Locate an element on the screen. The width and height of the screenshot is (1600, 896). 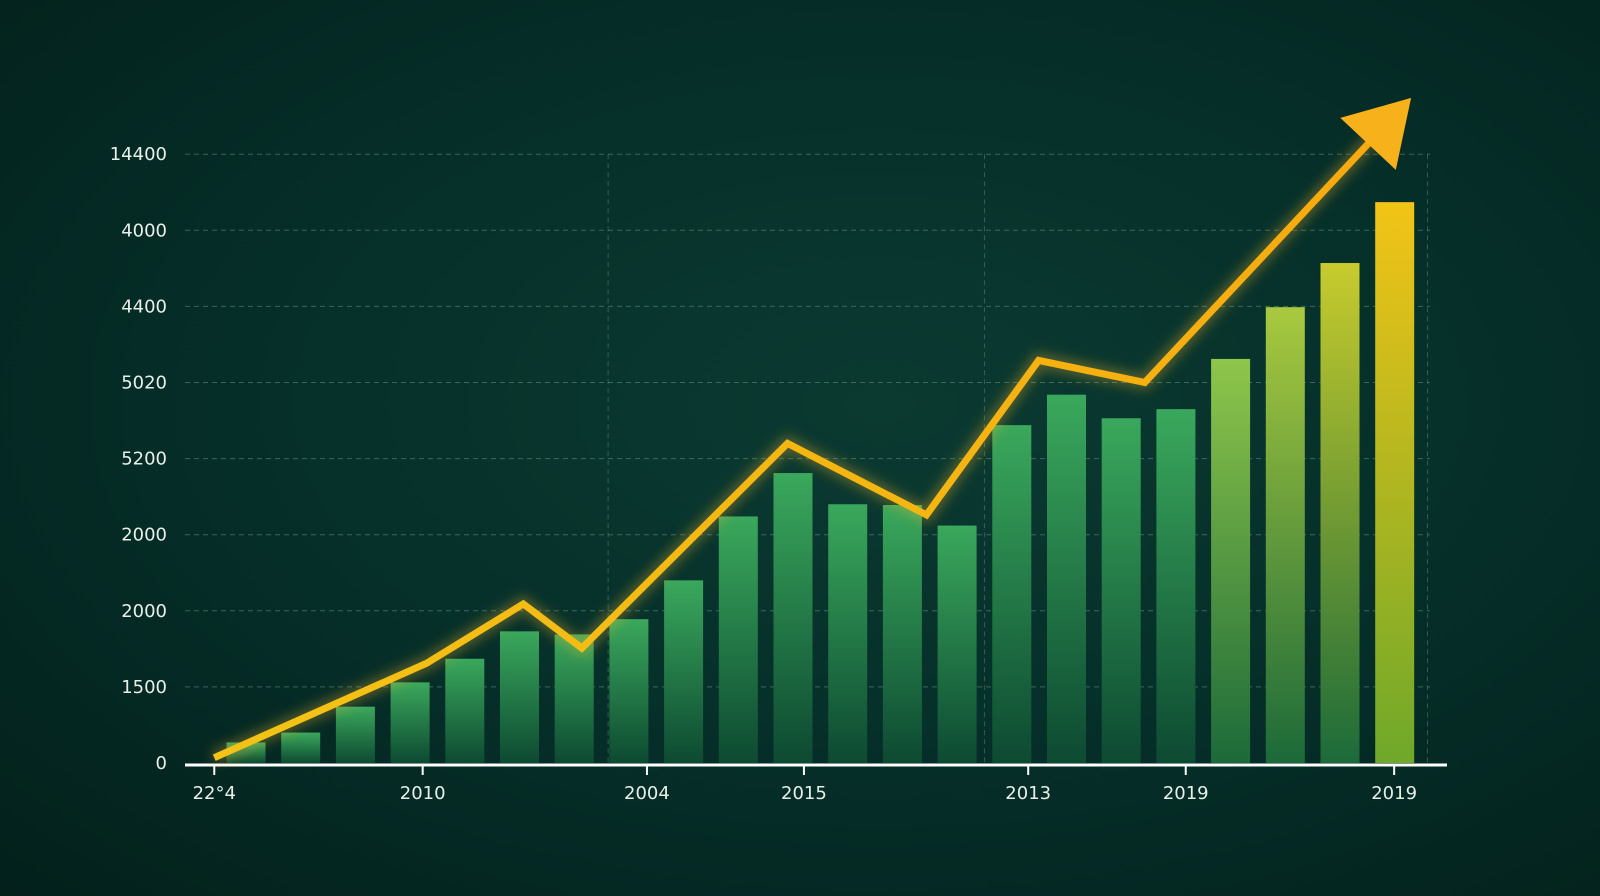
x-tick-label: 2010 is located at coordinates (423, 793).